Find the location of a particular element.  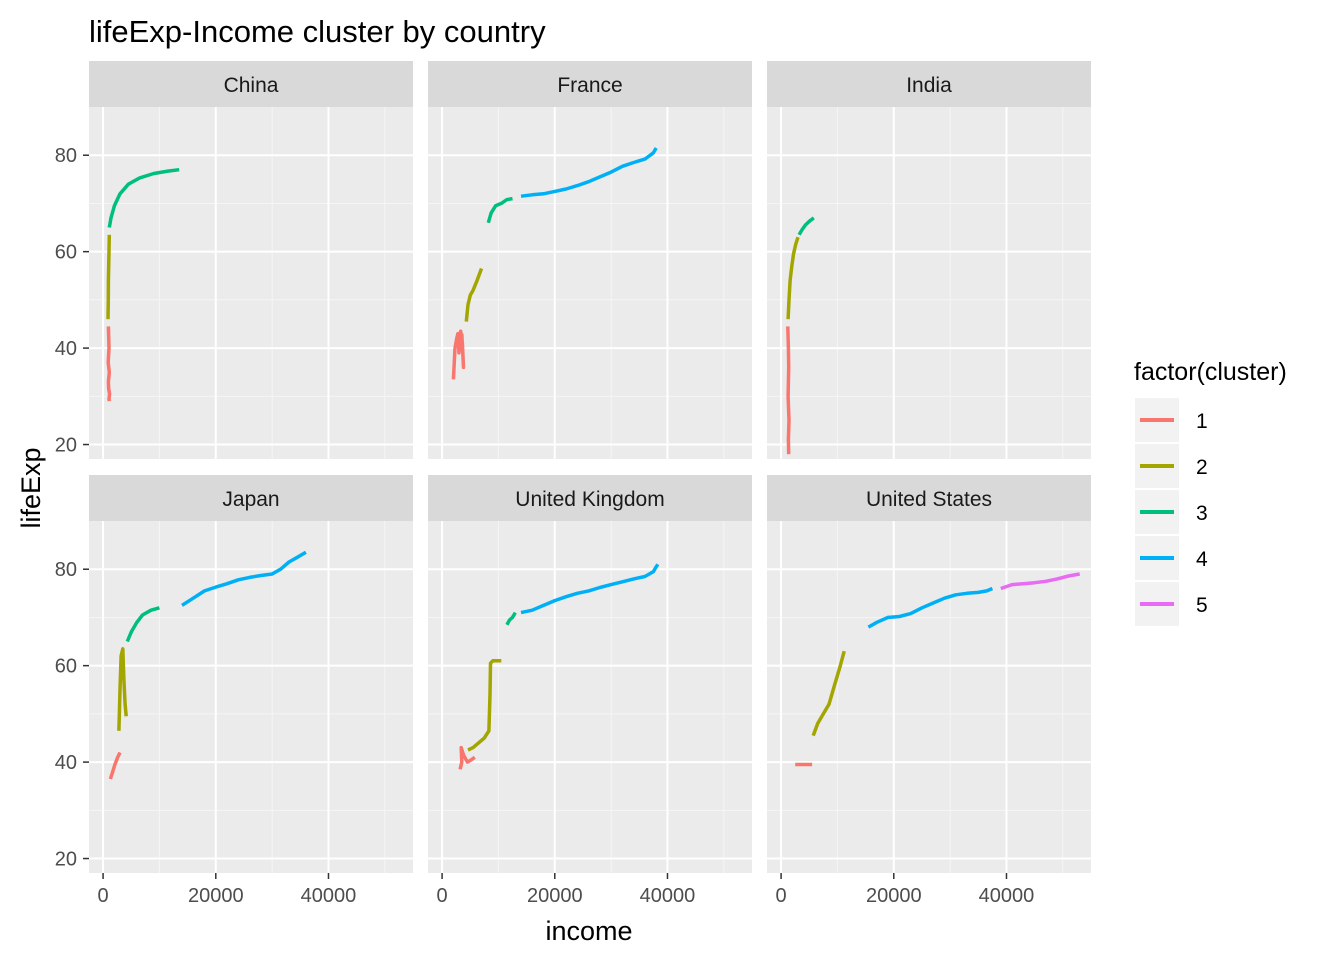

chart-title: lifeExp-Income cluster by country is located at coordinates (317, 31).